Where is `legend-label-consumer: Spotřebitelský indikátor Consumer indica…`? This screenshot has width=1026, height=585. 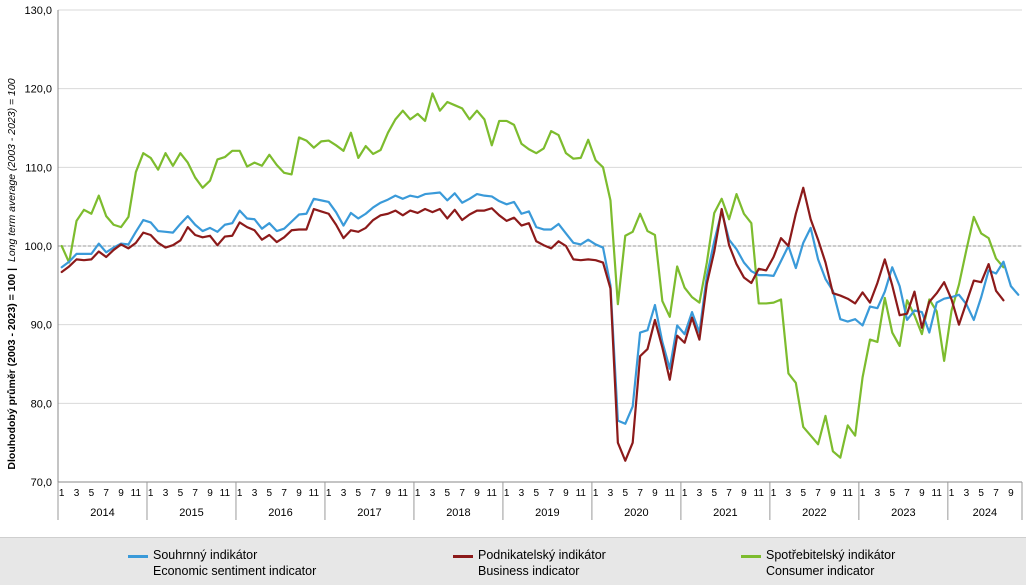
legend-label-consumer: Spotřebitelský indikátor Consumer indica… is located at coordinates (830, 563).